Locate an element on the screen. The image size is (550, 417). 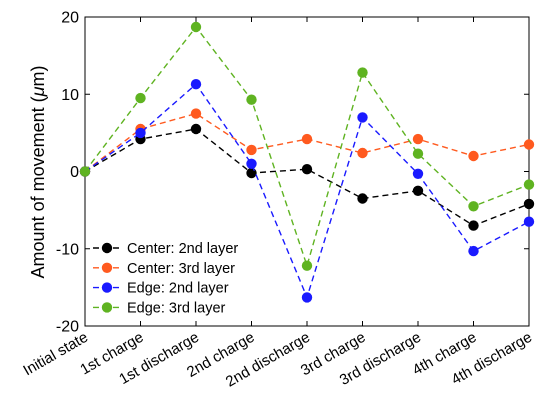
legend-label: Edge: 3rd layer is located at coordinates (176, 308).